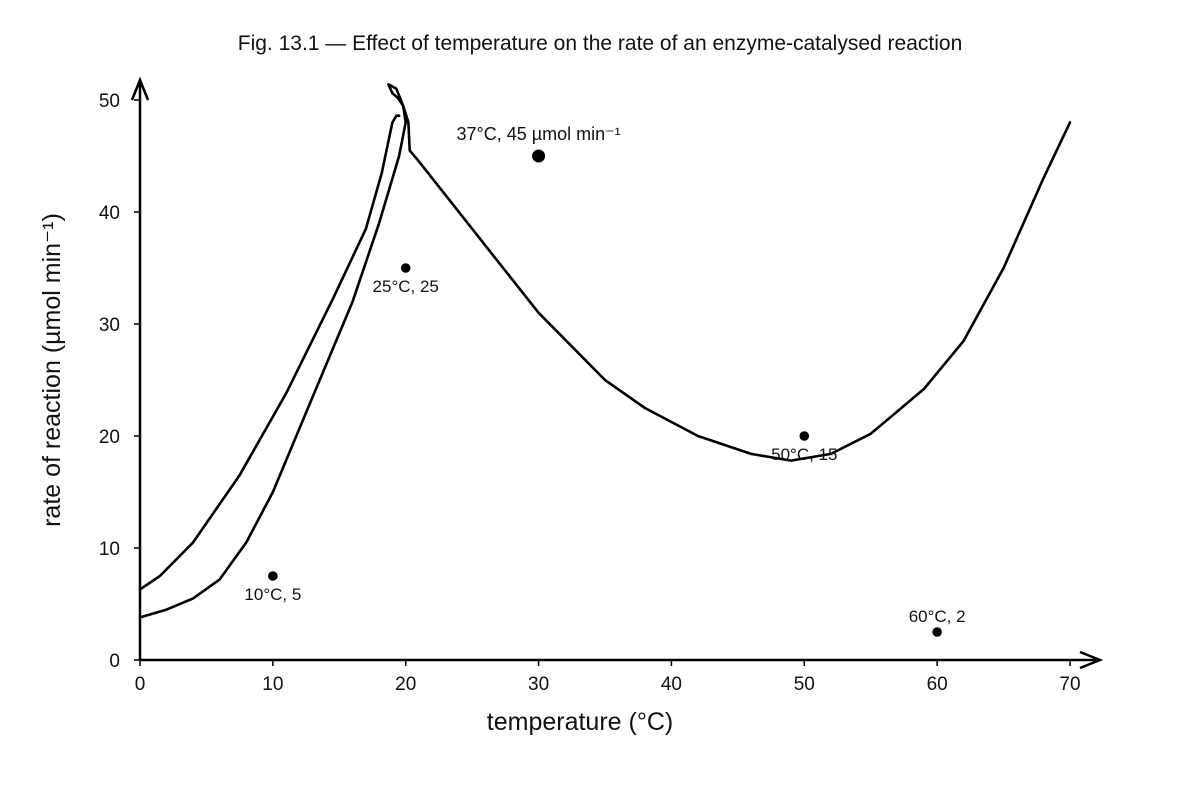 Image resolution: width=1200 pixels, height=800 pixels. I want to click on x-tick-label: 20, so click(405, 684).